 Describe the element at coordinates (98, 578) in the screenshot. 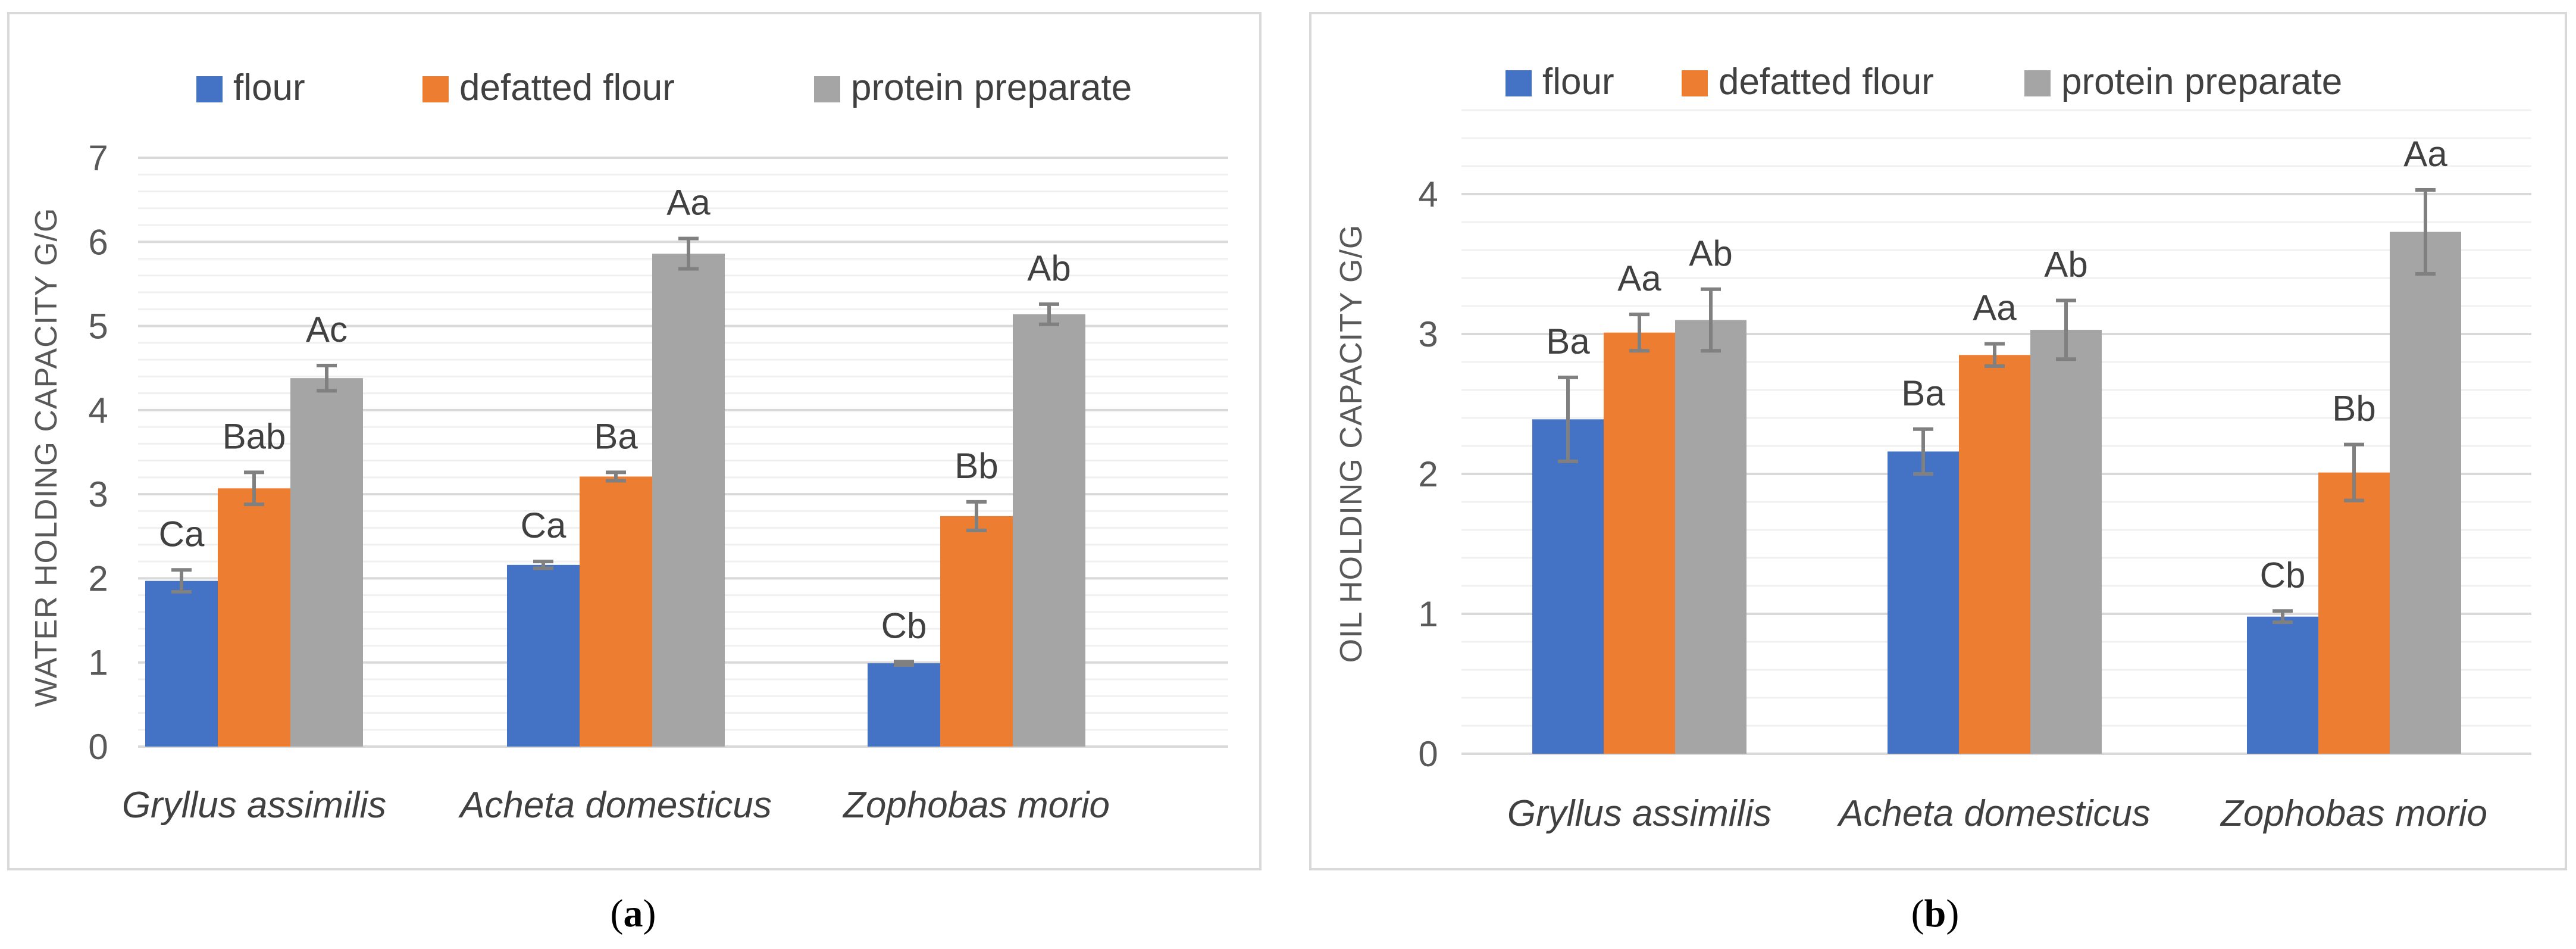

I see `panel-a-y-tick-2: 2` at that location.